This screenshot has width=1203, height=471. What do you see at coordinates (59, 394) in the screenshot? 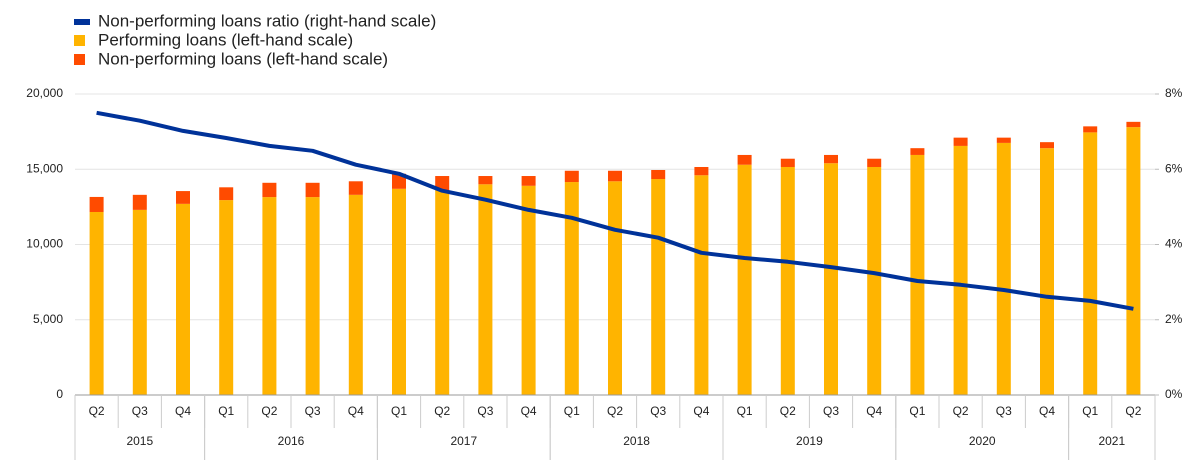
I see `y-tick-label: 0` at bounding box center [59, 394].